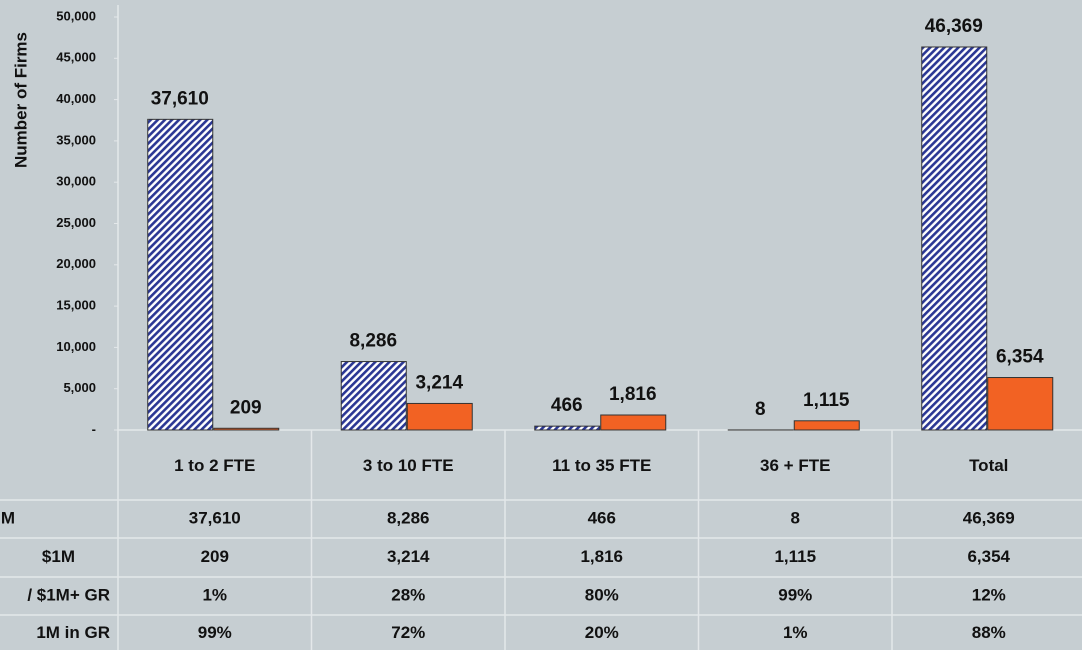 Image resolution: width=1082 pixels, height=650 pixels. What do you see at coordinates (988, 556) in the screenshot?
I see `table-cell: 6,354` at bounding box center [988, 556].